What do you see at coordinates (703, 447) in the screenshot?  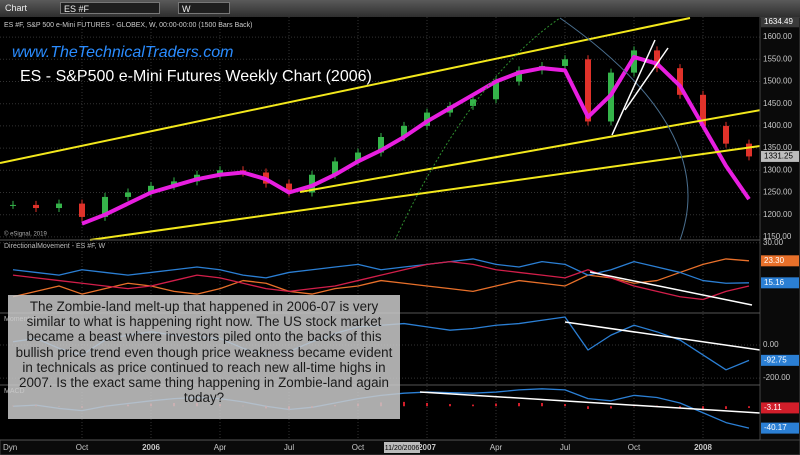 I see `x-tick-label: 2008` at bounding box center [703, 447].